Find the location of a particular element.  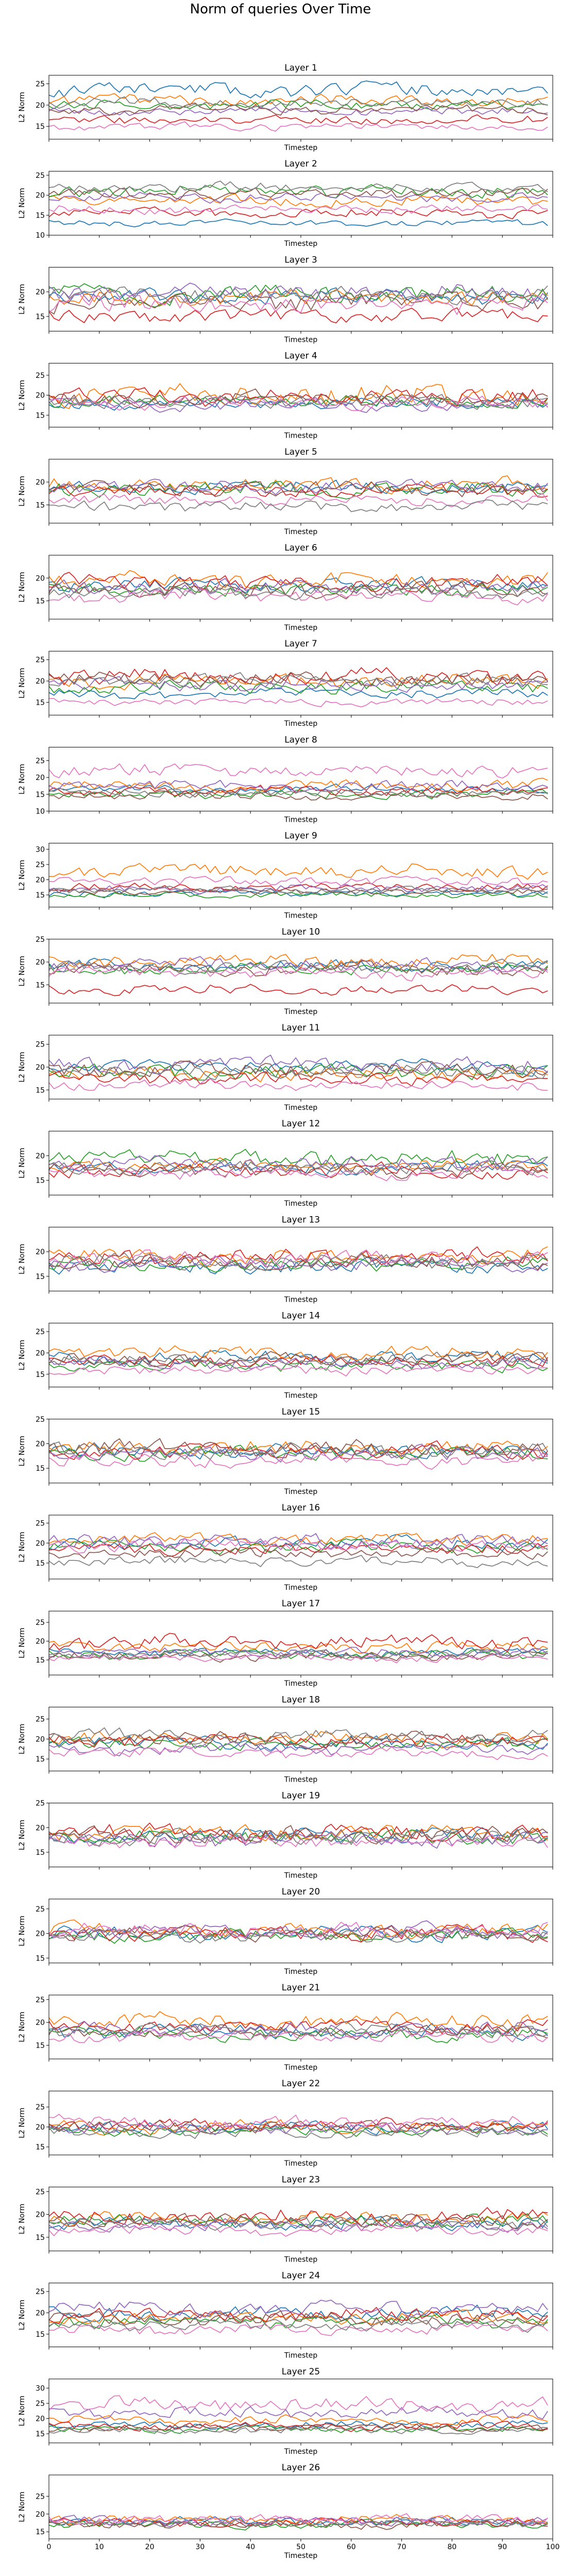

subplot-title: Layer 14 is located at coordinates (301, 1316).